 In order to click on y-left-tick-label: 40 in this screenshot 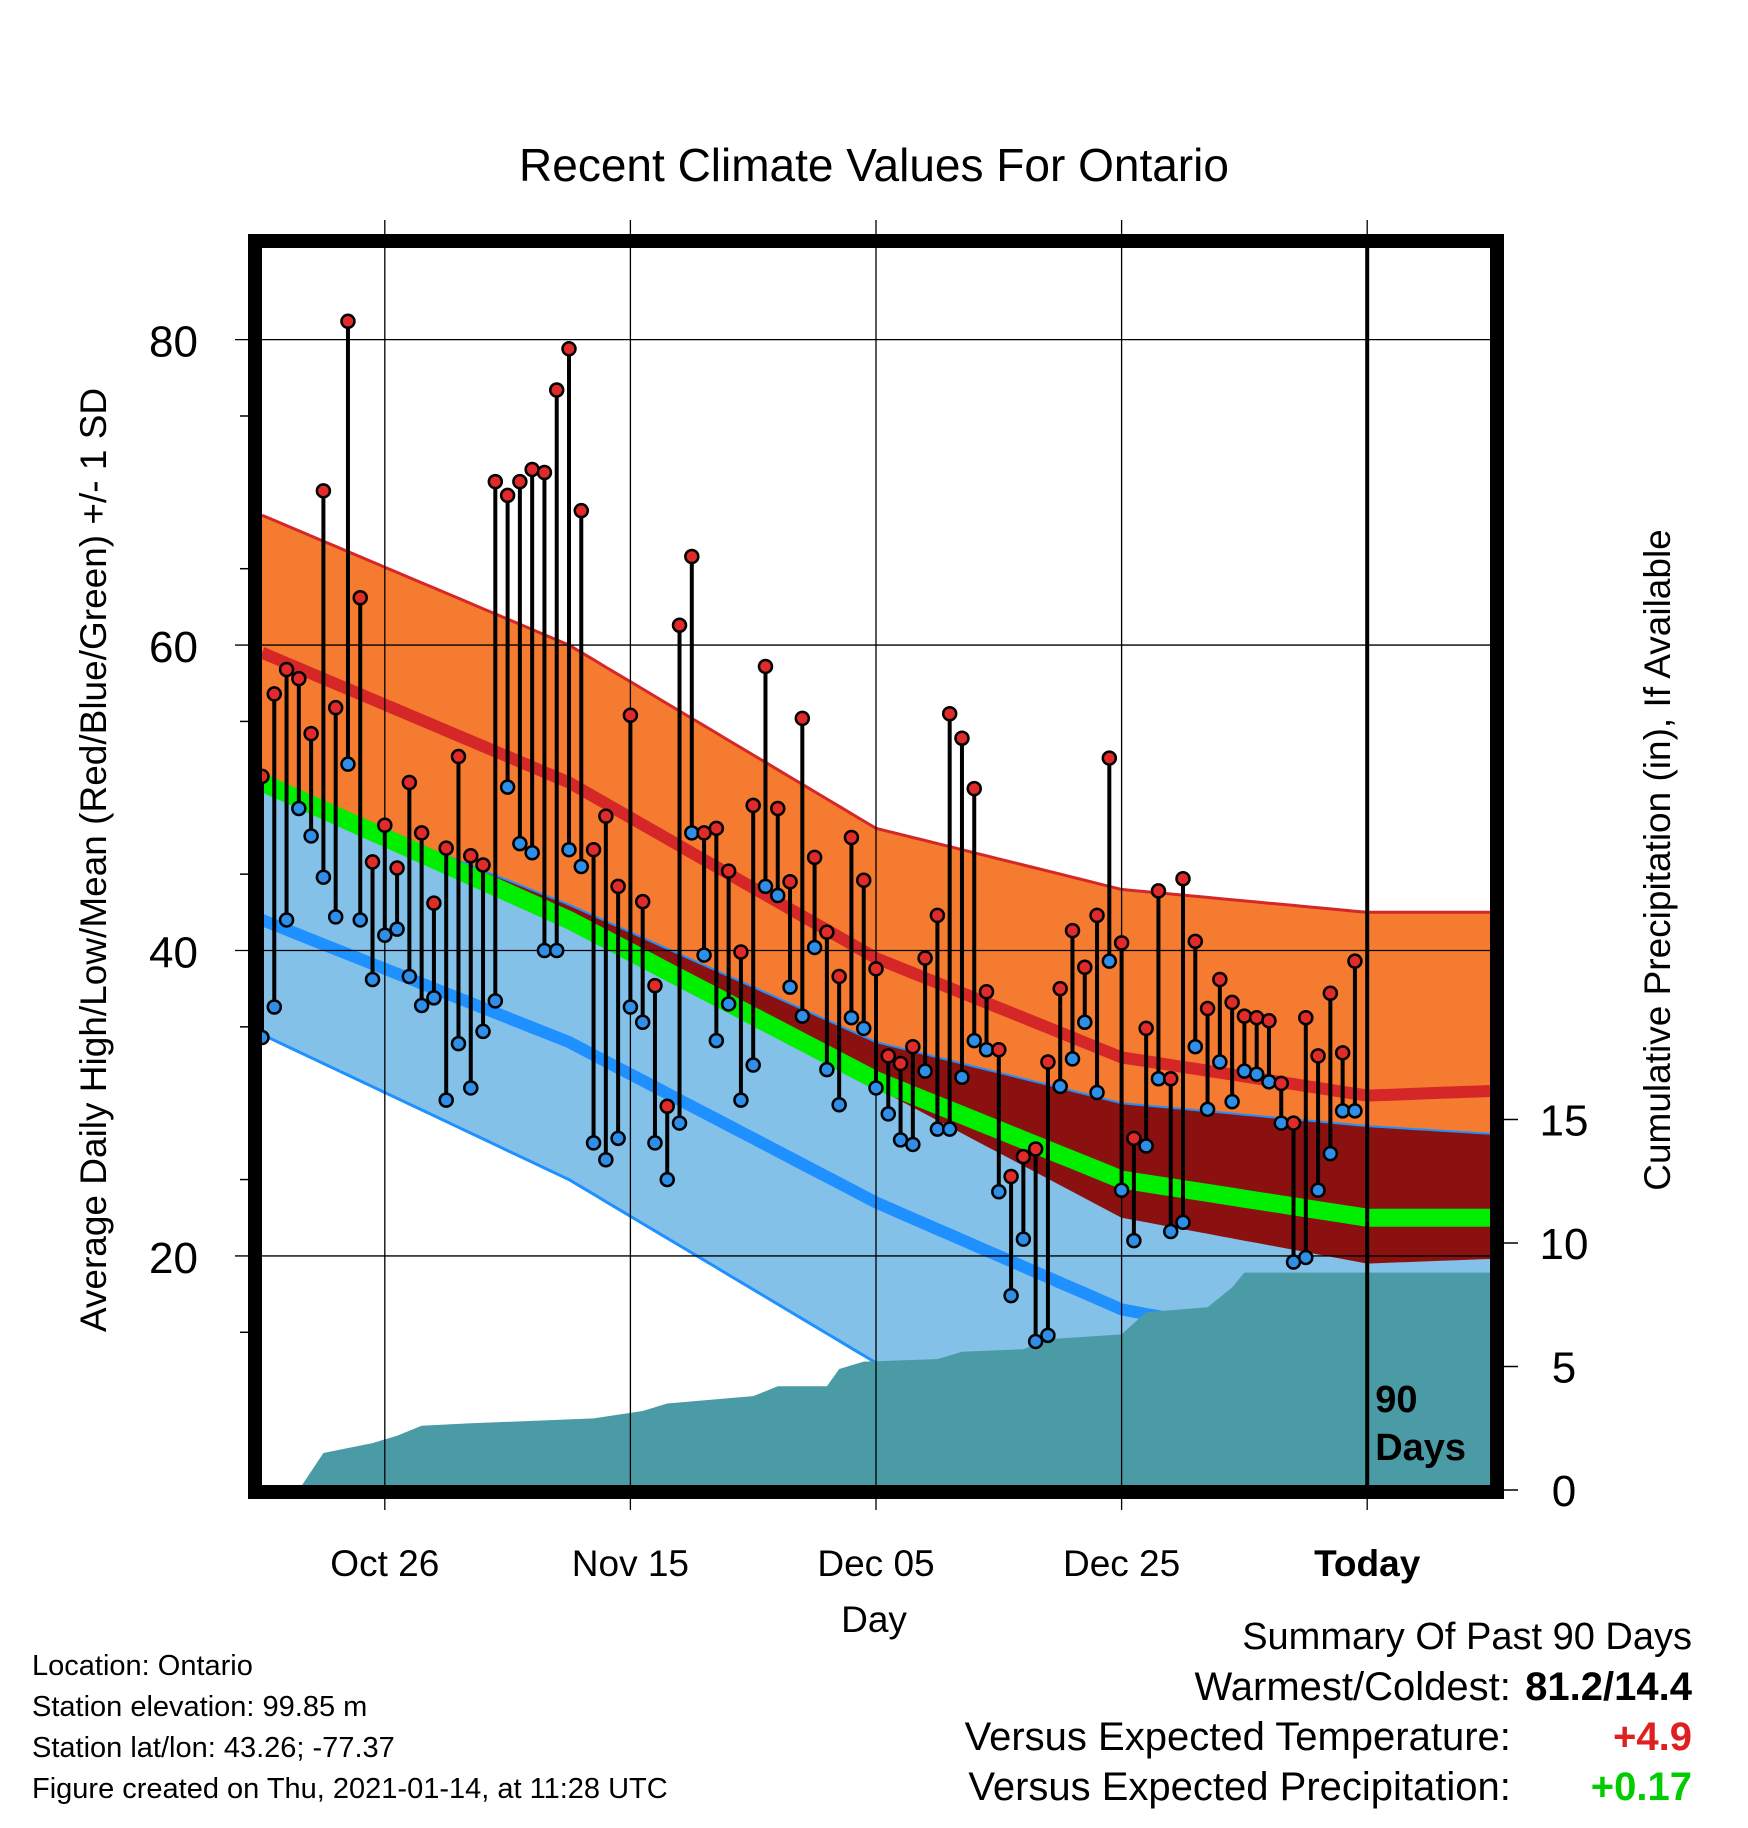, I will do `click(173, 952)`.